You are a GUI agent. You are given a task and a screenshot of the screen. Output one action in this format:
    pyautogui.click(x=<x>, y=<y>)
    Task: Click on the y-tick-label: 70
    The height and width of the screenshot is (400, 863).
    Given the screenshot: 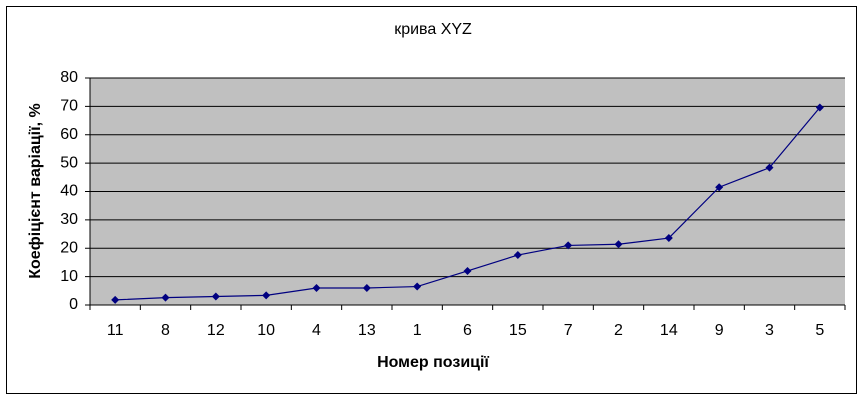 What is the action you would take?
    pyautogui.click(x=69, y=106)
    